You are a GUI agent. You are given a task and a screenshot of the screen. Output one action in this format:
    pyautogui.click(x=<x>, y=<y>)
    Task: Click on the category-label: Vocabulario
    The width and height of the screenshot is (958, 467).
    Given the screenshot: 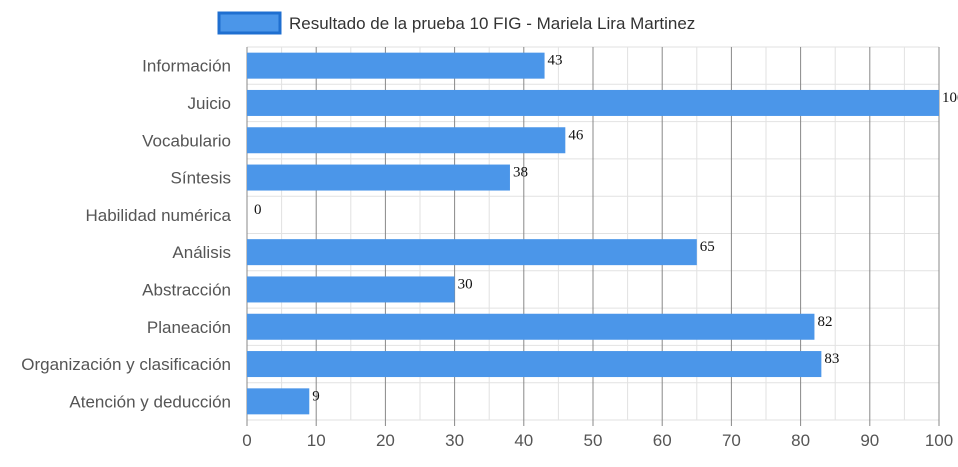 What is the action you would take?
    pyautogui.click(x=186, y=140)
    